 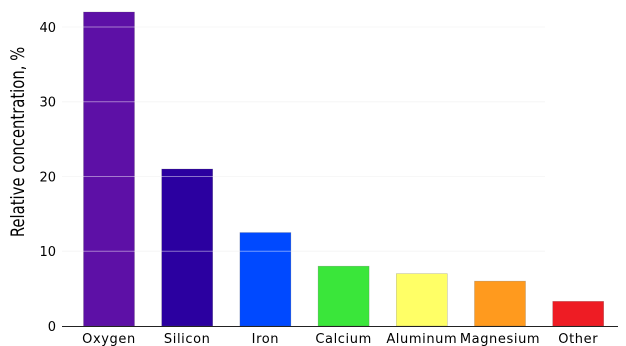 What do you see at coordinates (578, 314) in the screenshot?
I see `bar-other` at bounding box center [578, 314].